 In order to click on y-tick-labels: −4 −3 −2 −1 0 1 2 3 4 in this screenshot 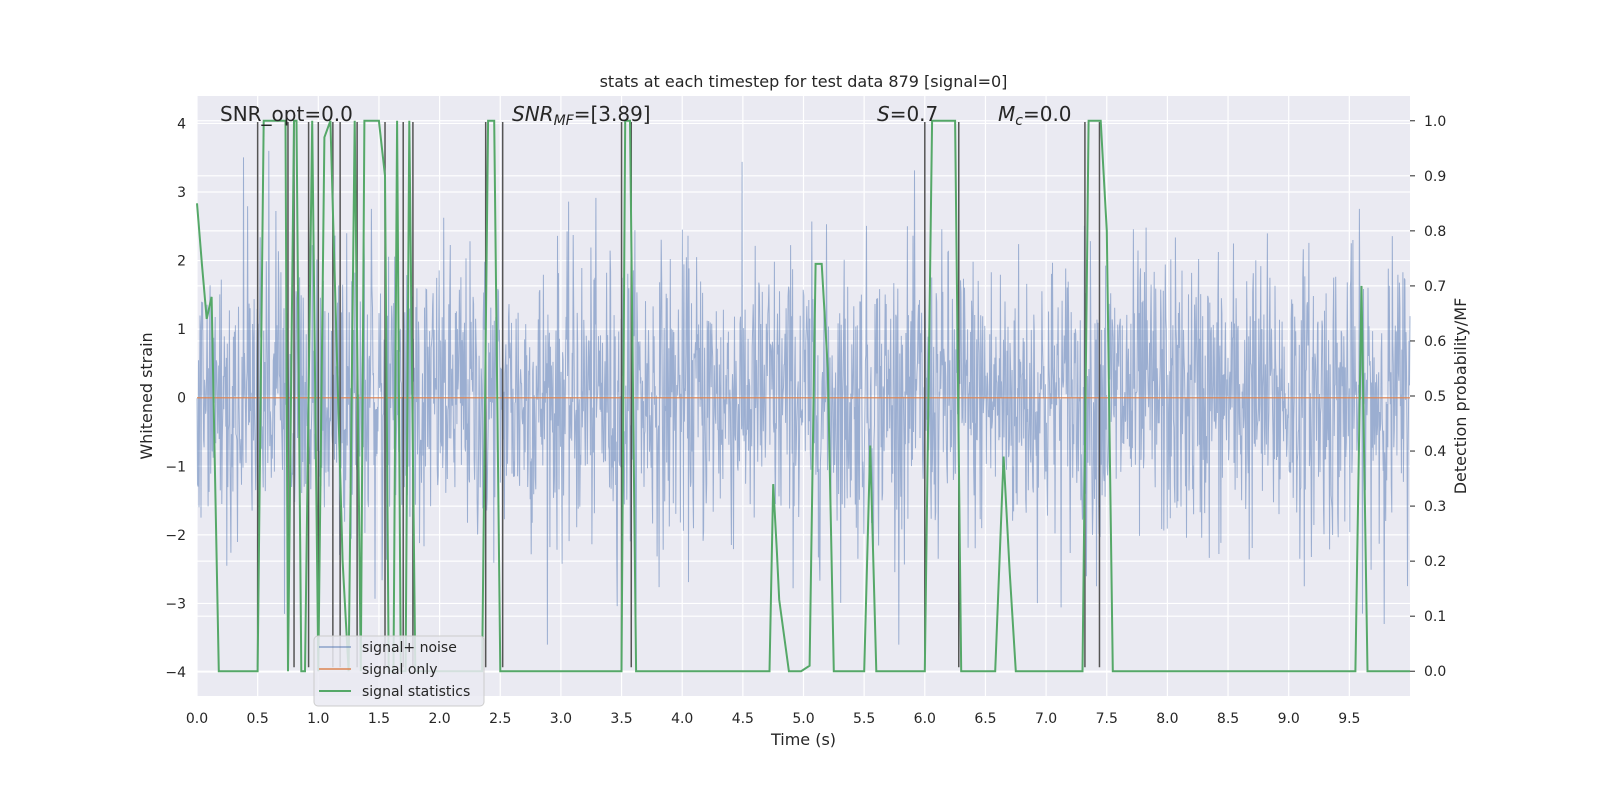, I will do `click(175, 398)`.